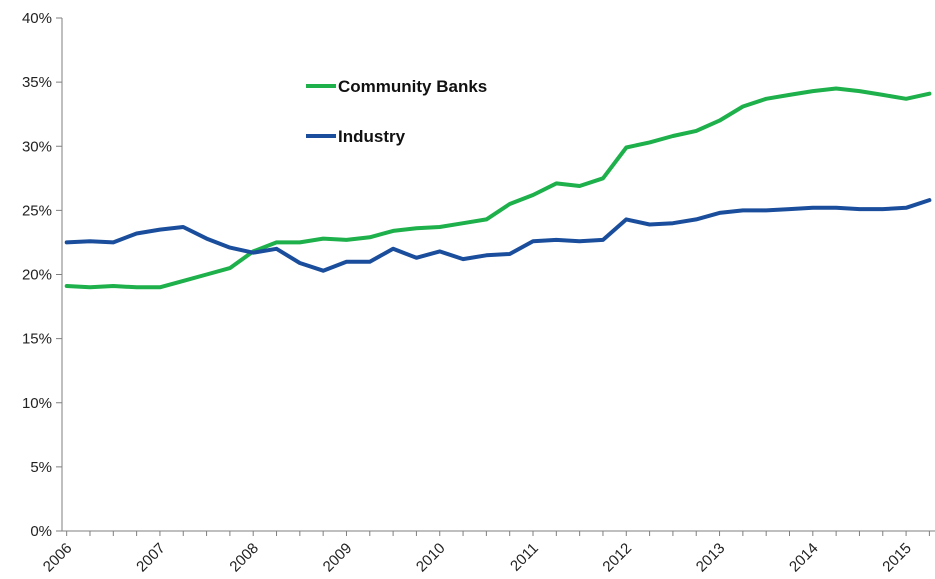  Describe the element at coordinates (412, 86) in the screenshot. I see `legend-label: Community Banks` at that location.